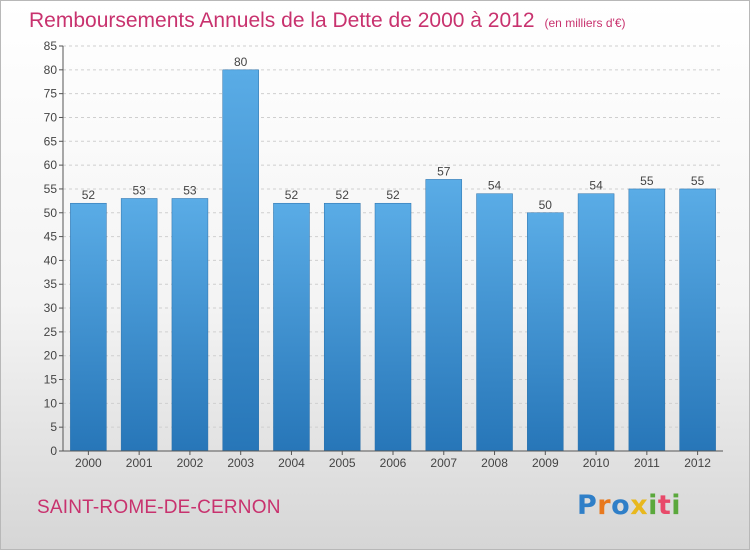 The width and height of the screenshot is (750, 550). I want to click on data-label: 57, so click(444, 171).